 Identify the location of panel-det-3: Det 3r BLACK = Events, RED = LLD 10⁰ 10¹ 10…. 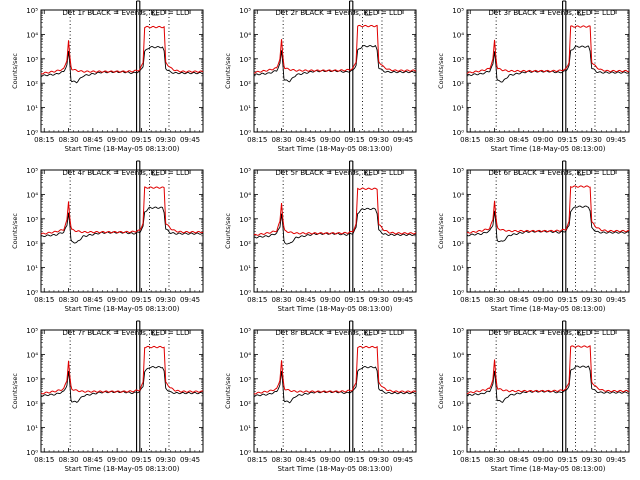
(533, 76).